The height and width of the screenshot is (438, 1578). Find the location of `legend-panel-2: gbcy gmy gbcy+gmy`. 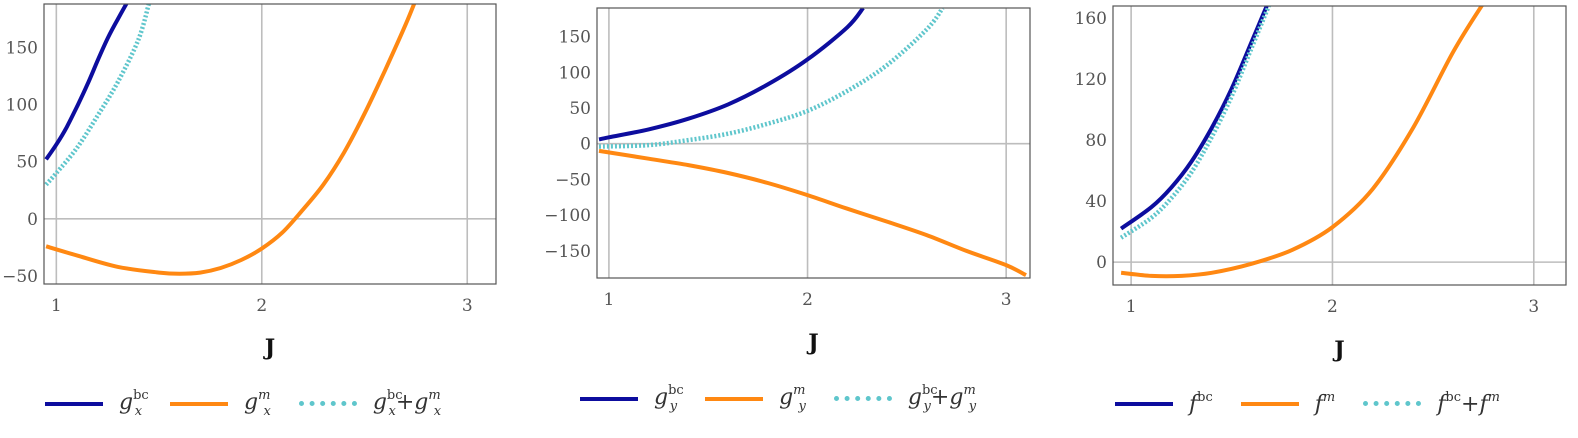

legend-panel-2: gbcy gmy gbcy+gmy is located at coordinates (778, 398).